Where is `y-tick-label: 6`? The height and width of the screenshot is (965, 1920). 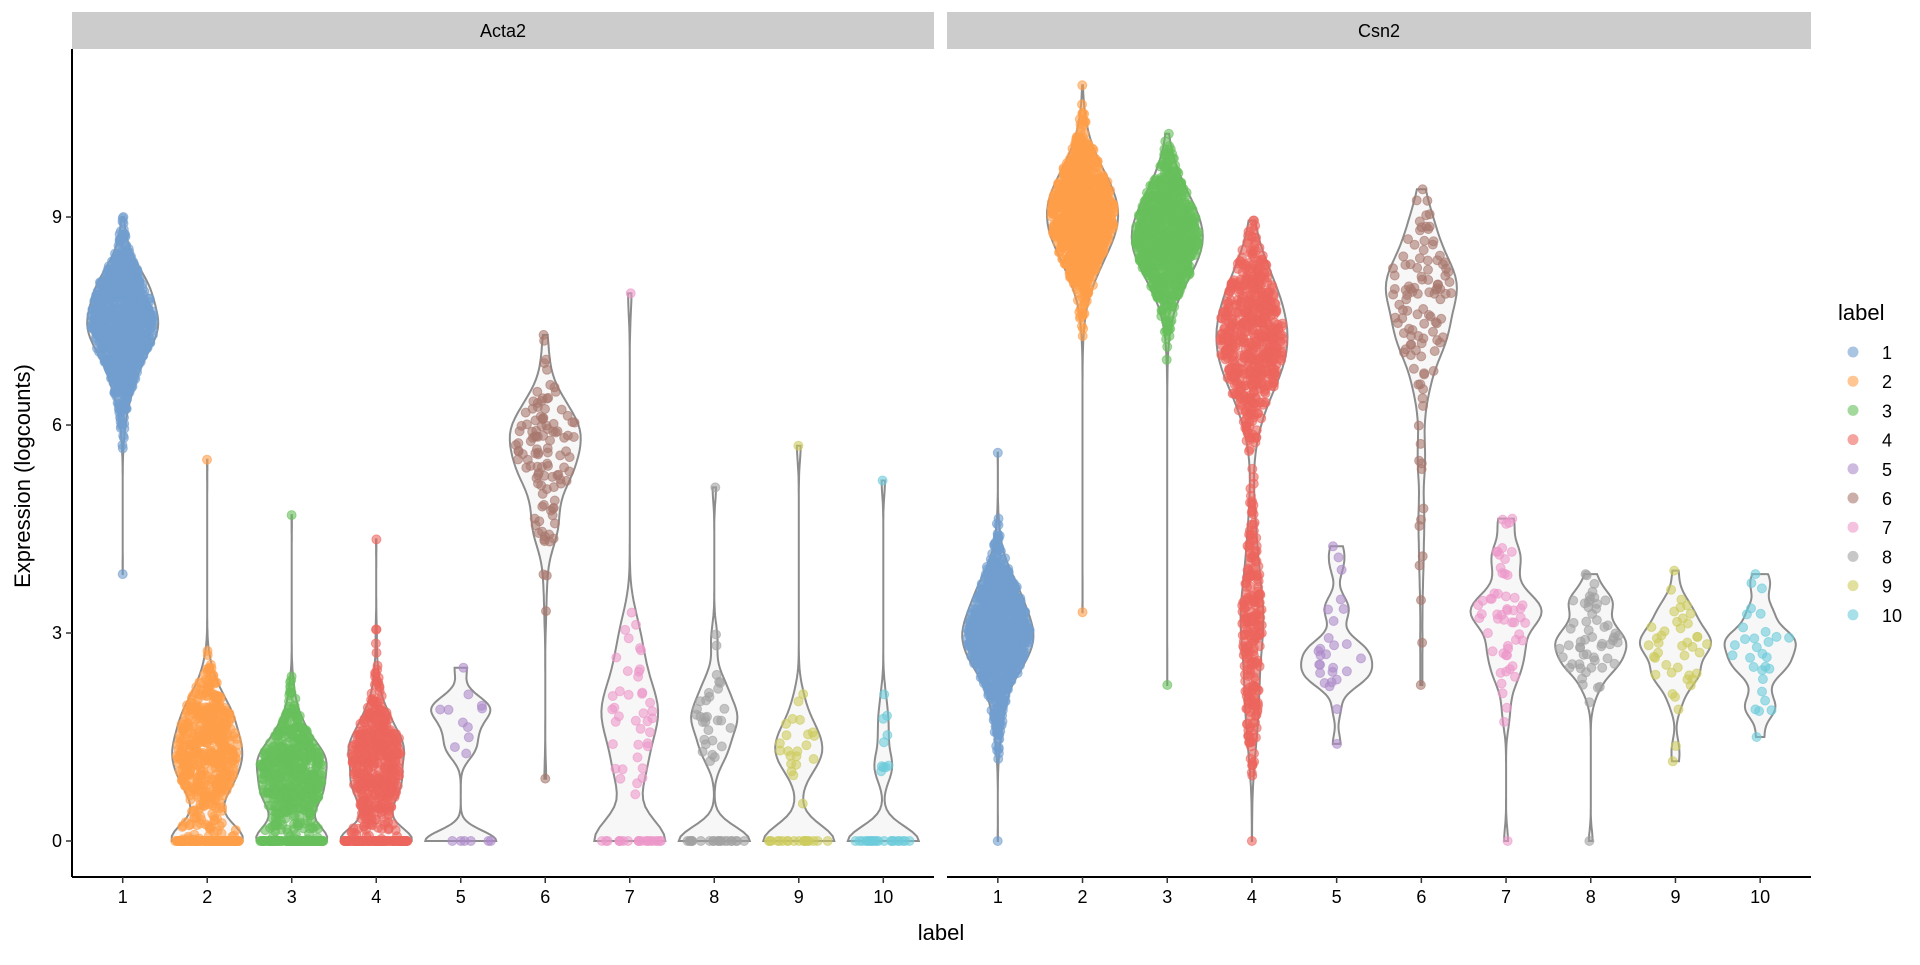 y-tick-label: 6 is located at coordinates (57, 425).